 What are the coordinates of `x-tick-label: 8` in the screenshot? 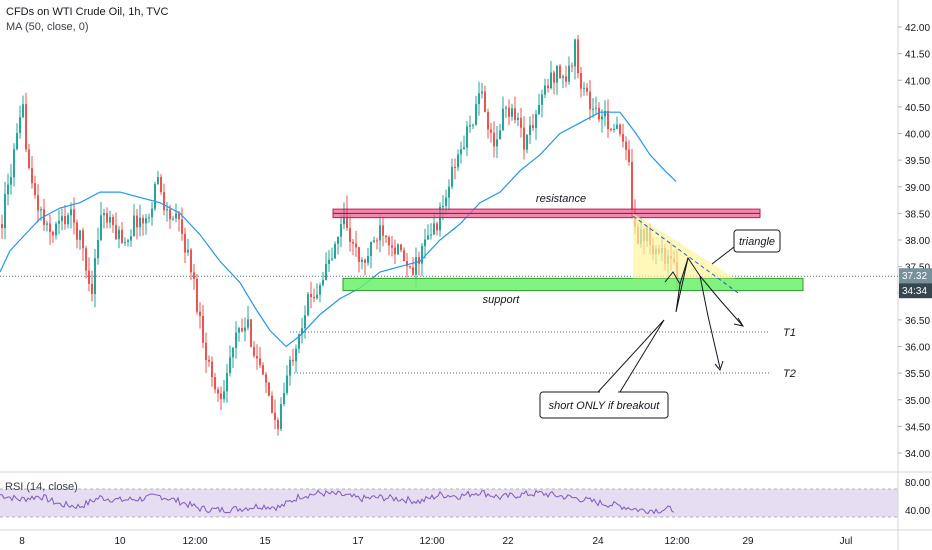 It's located at (22, 541).